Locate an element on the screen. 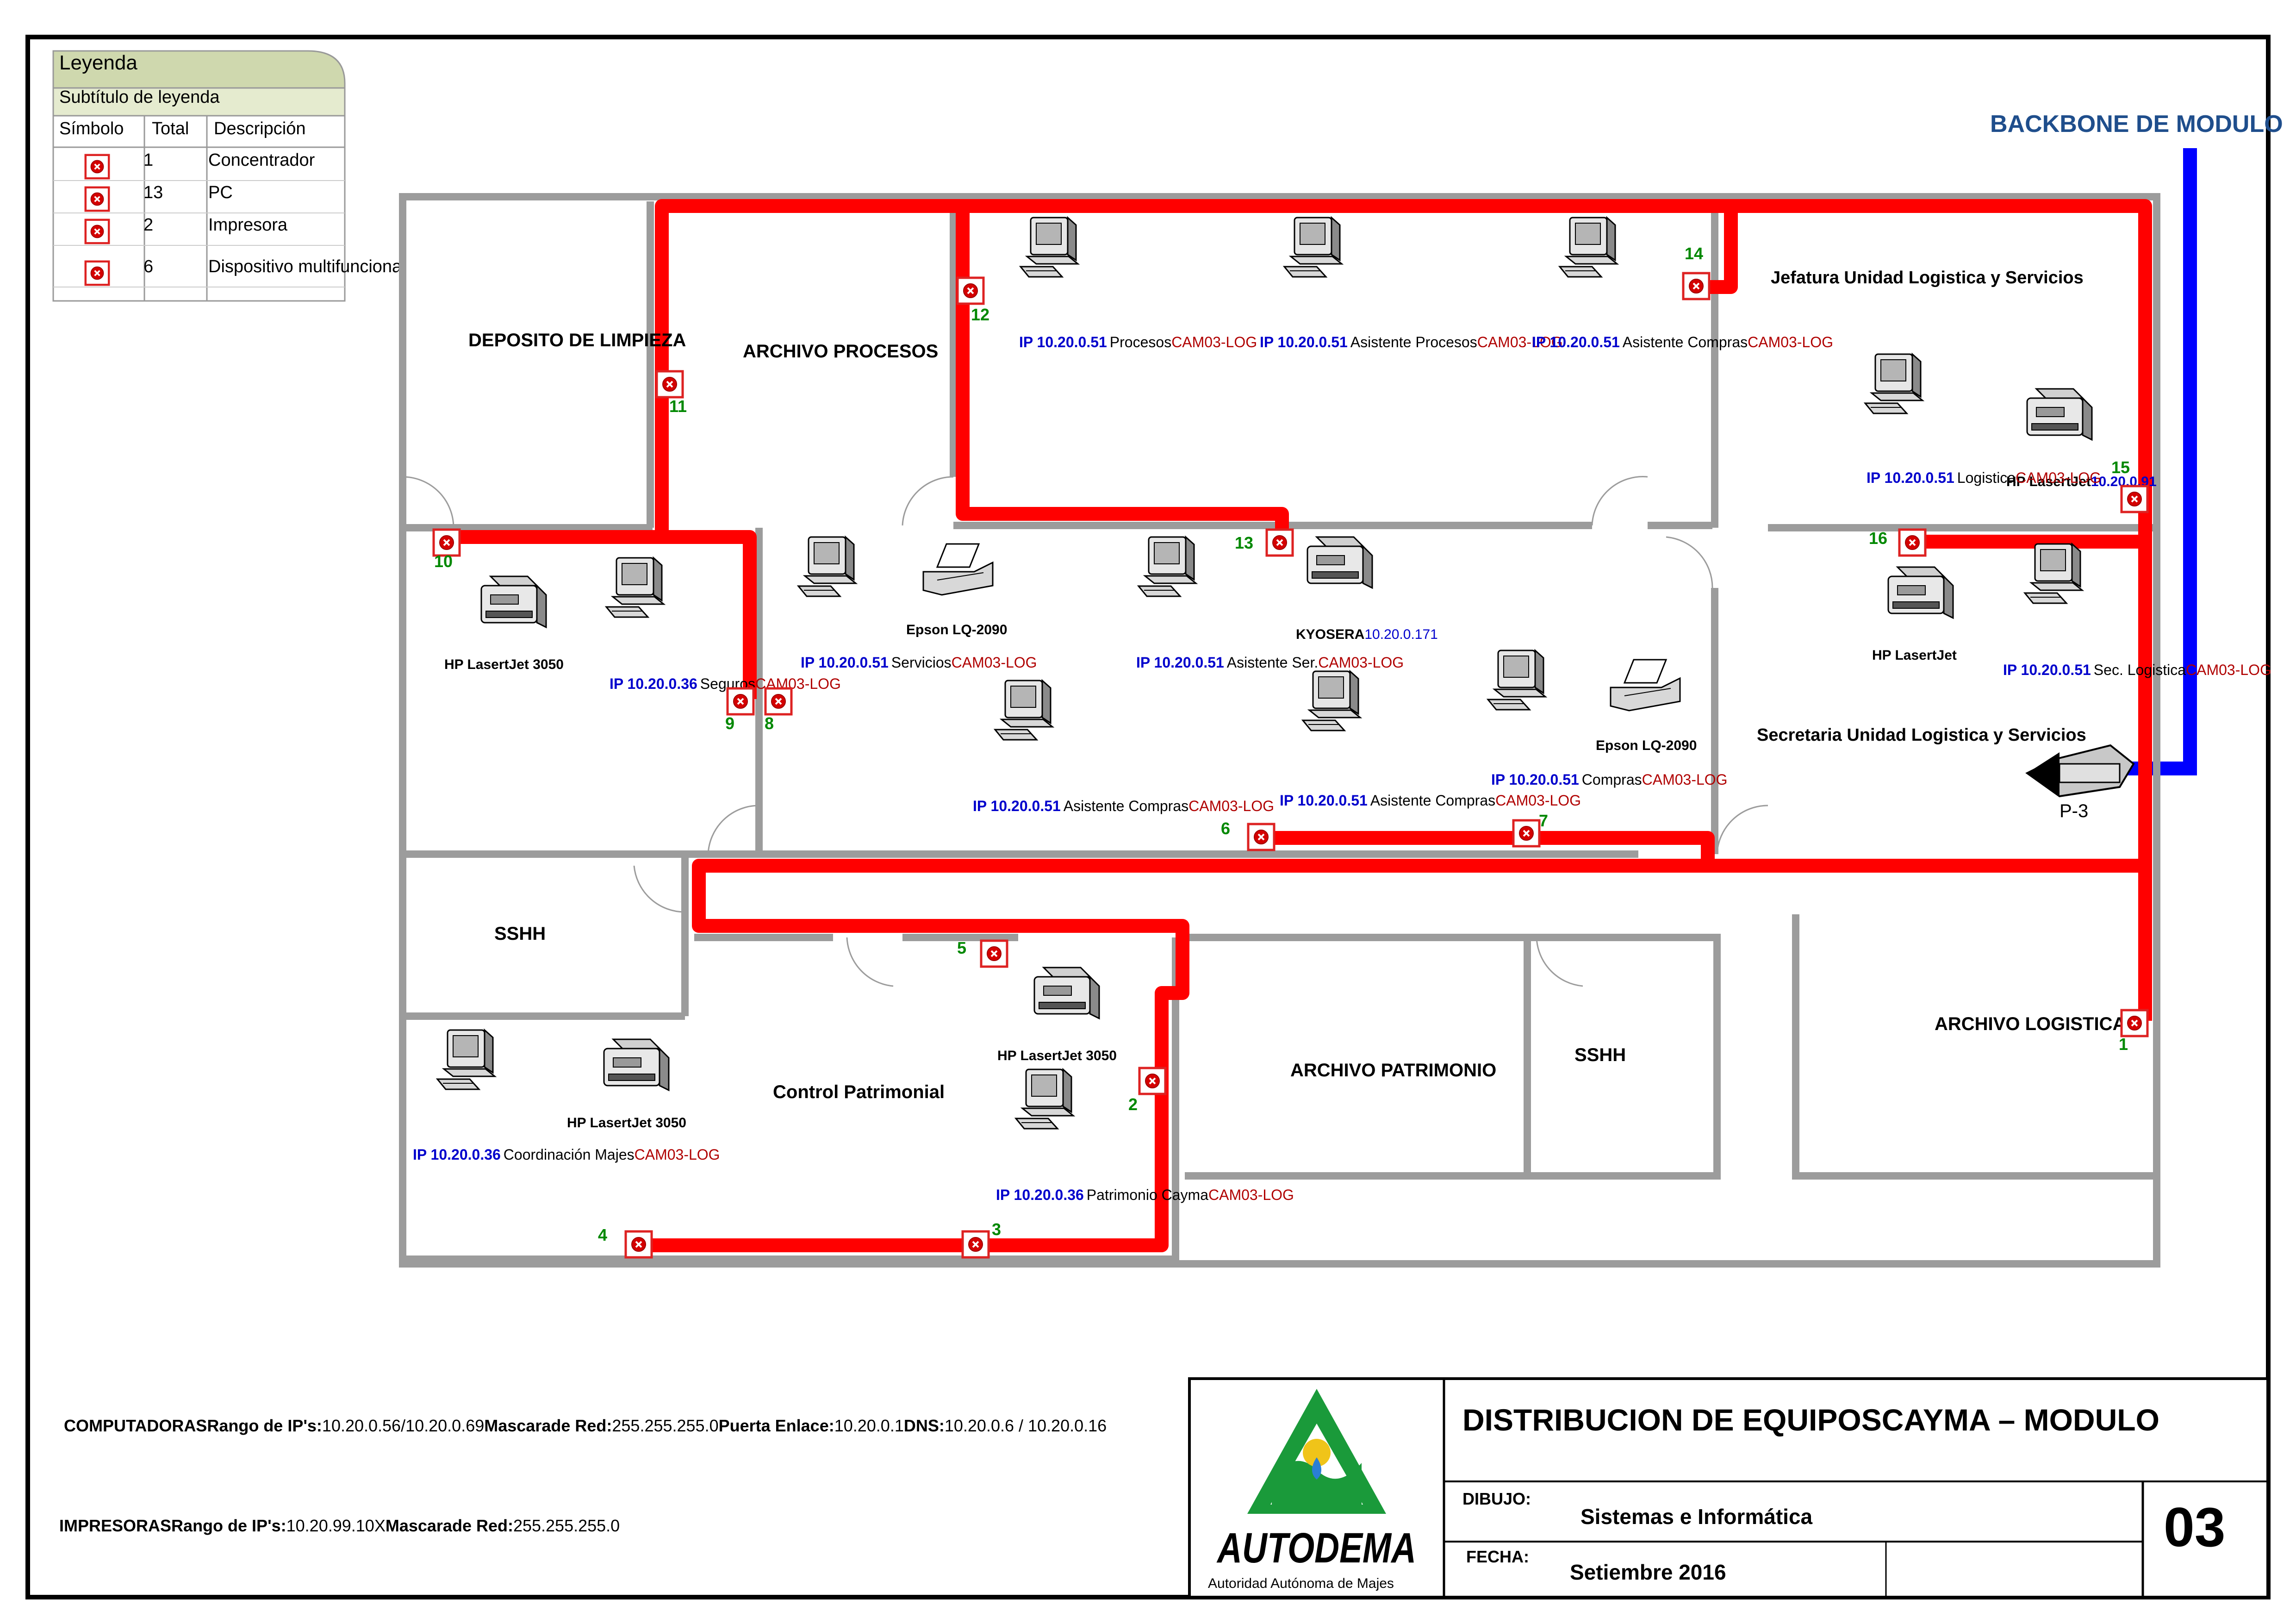  printer-label-kyosera: KYOSERA10.20.0.171 is located at coordinates (1367, 634).